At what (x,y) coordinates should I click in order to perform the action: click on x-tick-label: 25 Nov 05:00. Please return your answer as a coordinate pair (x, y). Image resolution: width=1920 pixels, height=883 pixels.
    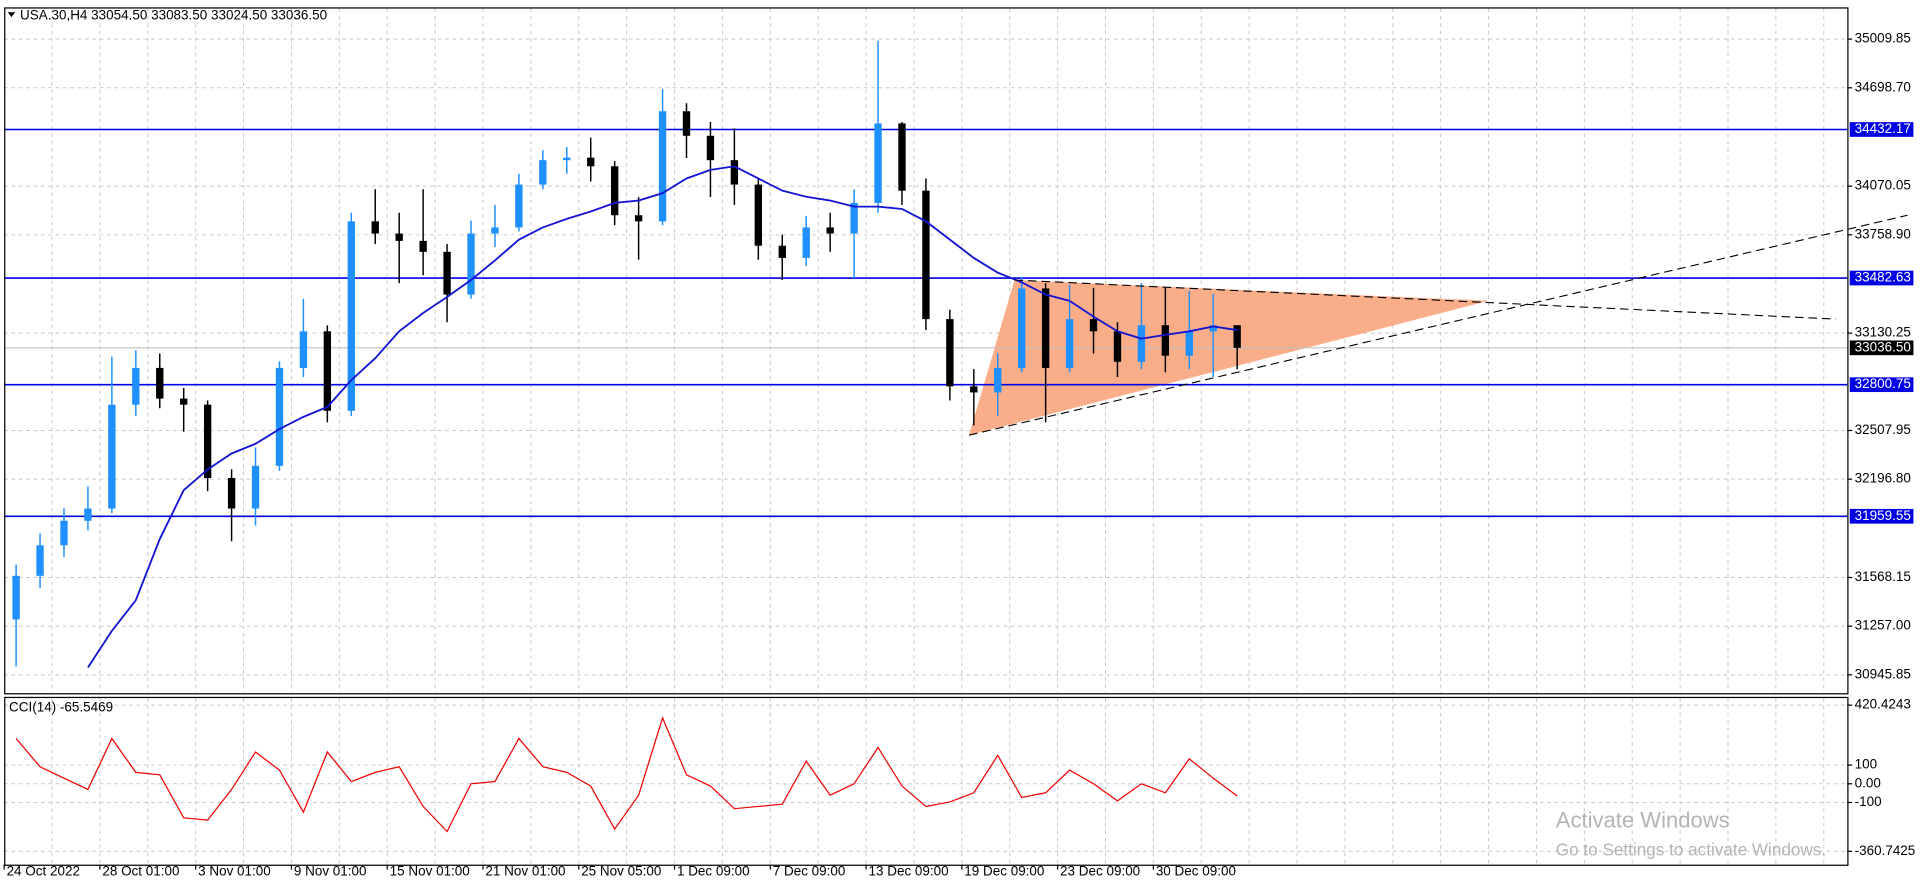
    Looking at the image, I should click on (621, 871).